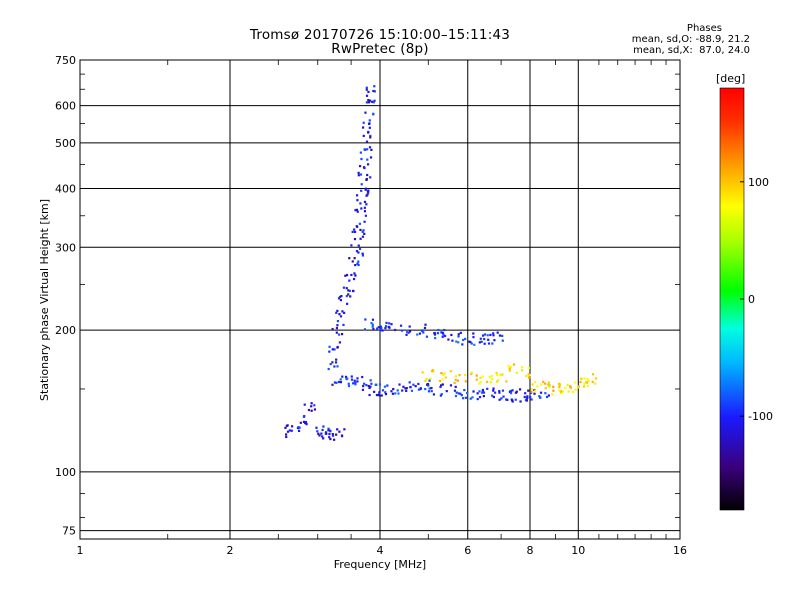 This screenshot has width=800, height=600. What do you see at coordinates (65, 60) in the screenshot?
I see `y-tick-label: 750` at bounding box center [65, 60].